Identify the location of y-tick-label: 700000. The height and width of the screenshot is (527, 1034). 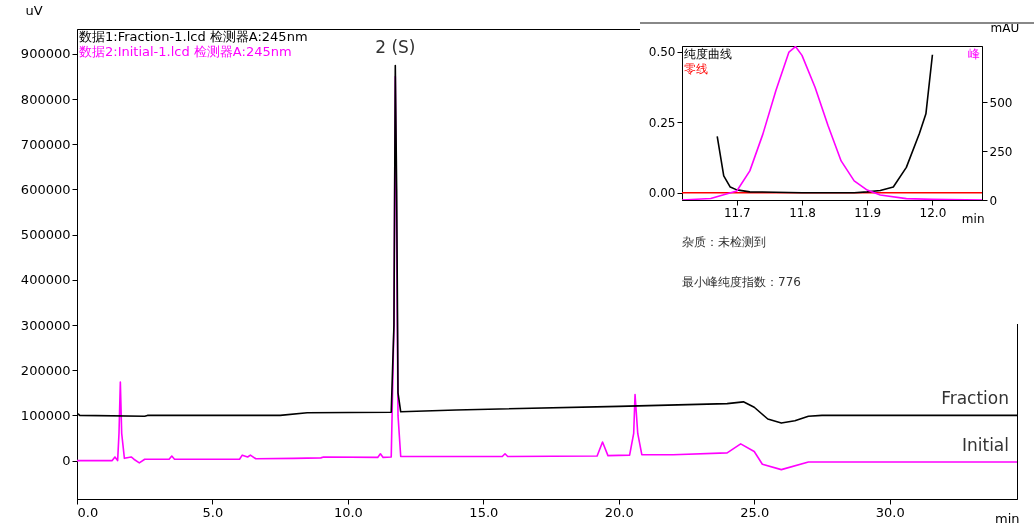
(45, 144).